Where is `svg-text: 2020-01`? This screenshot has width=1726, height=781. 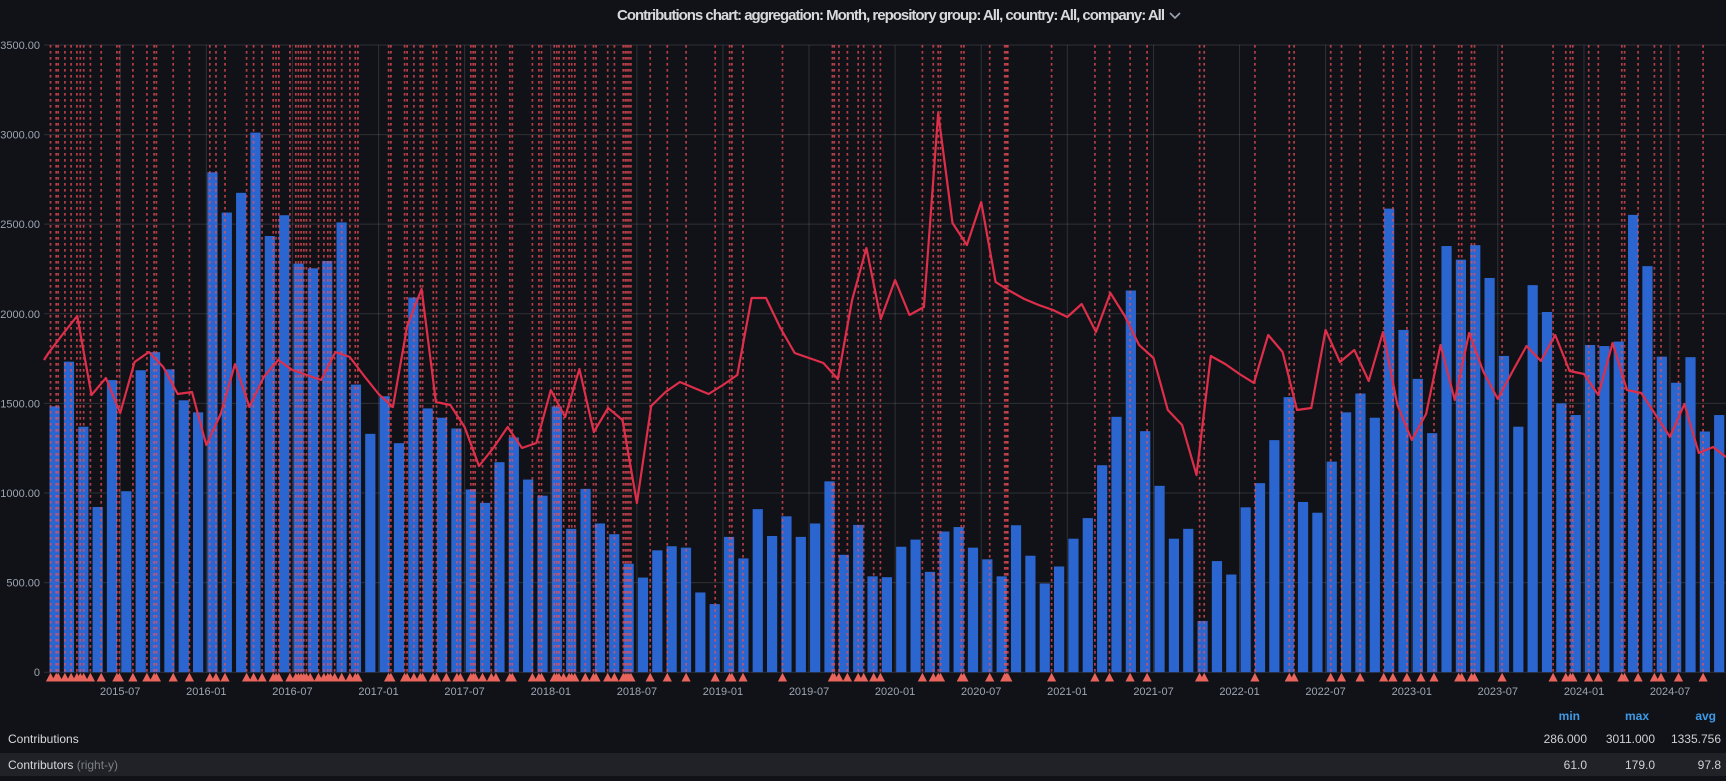
svg-text: 2020-01 is located at coordinates (895, 692).